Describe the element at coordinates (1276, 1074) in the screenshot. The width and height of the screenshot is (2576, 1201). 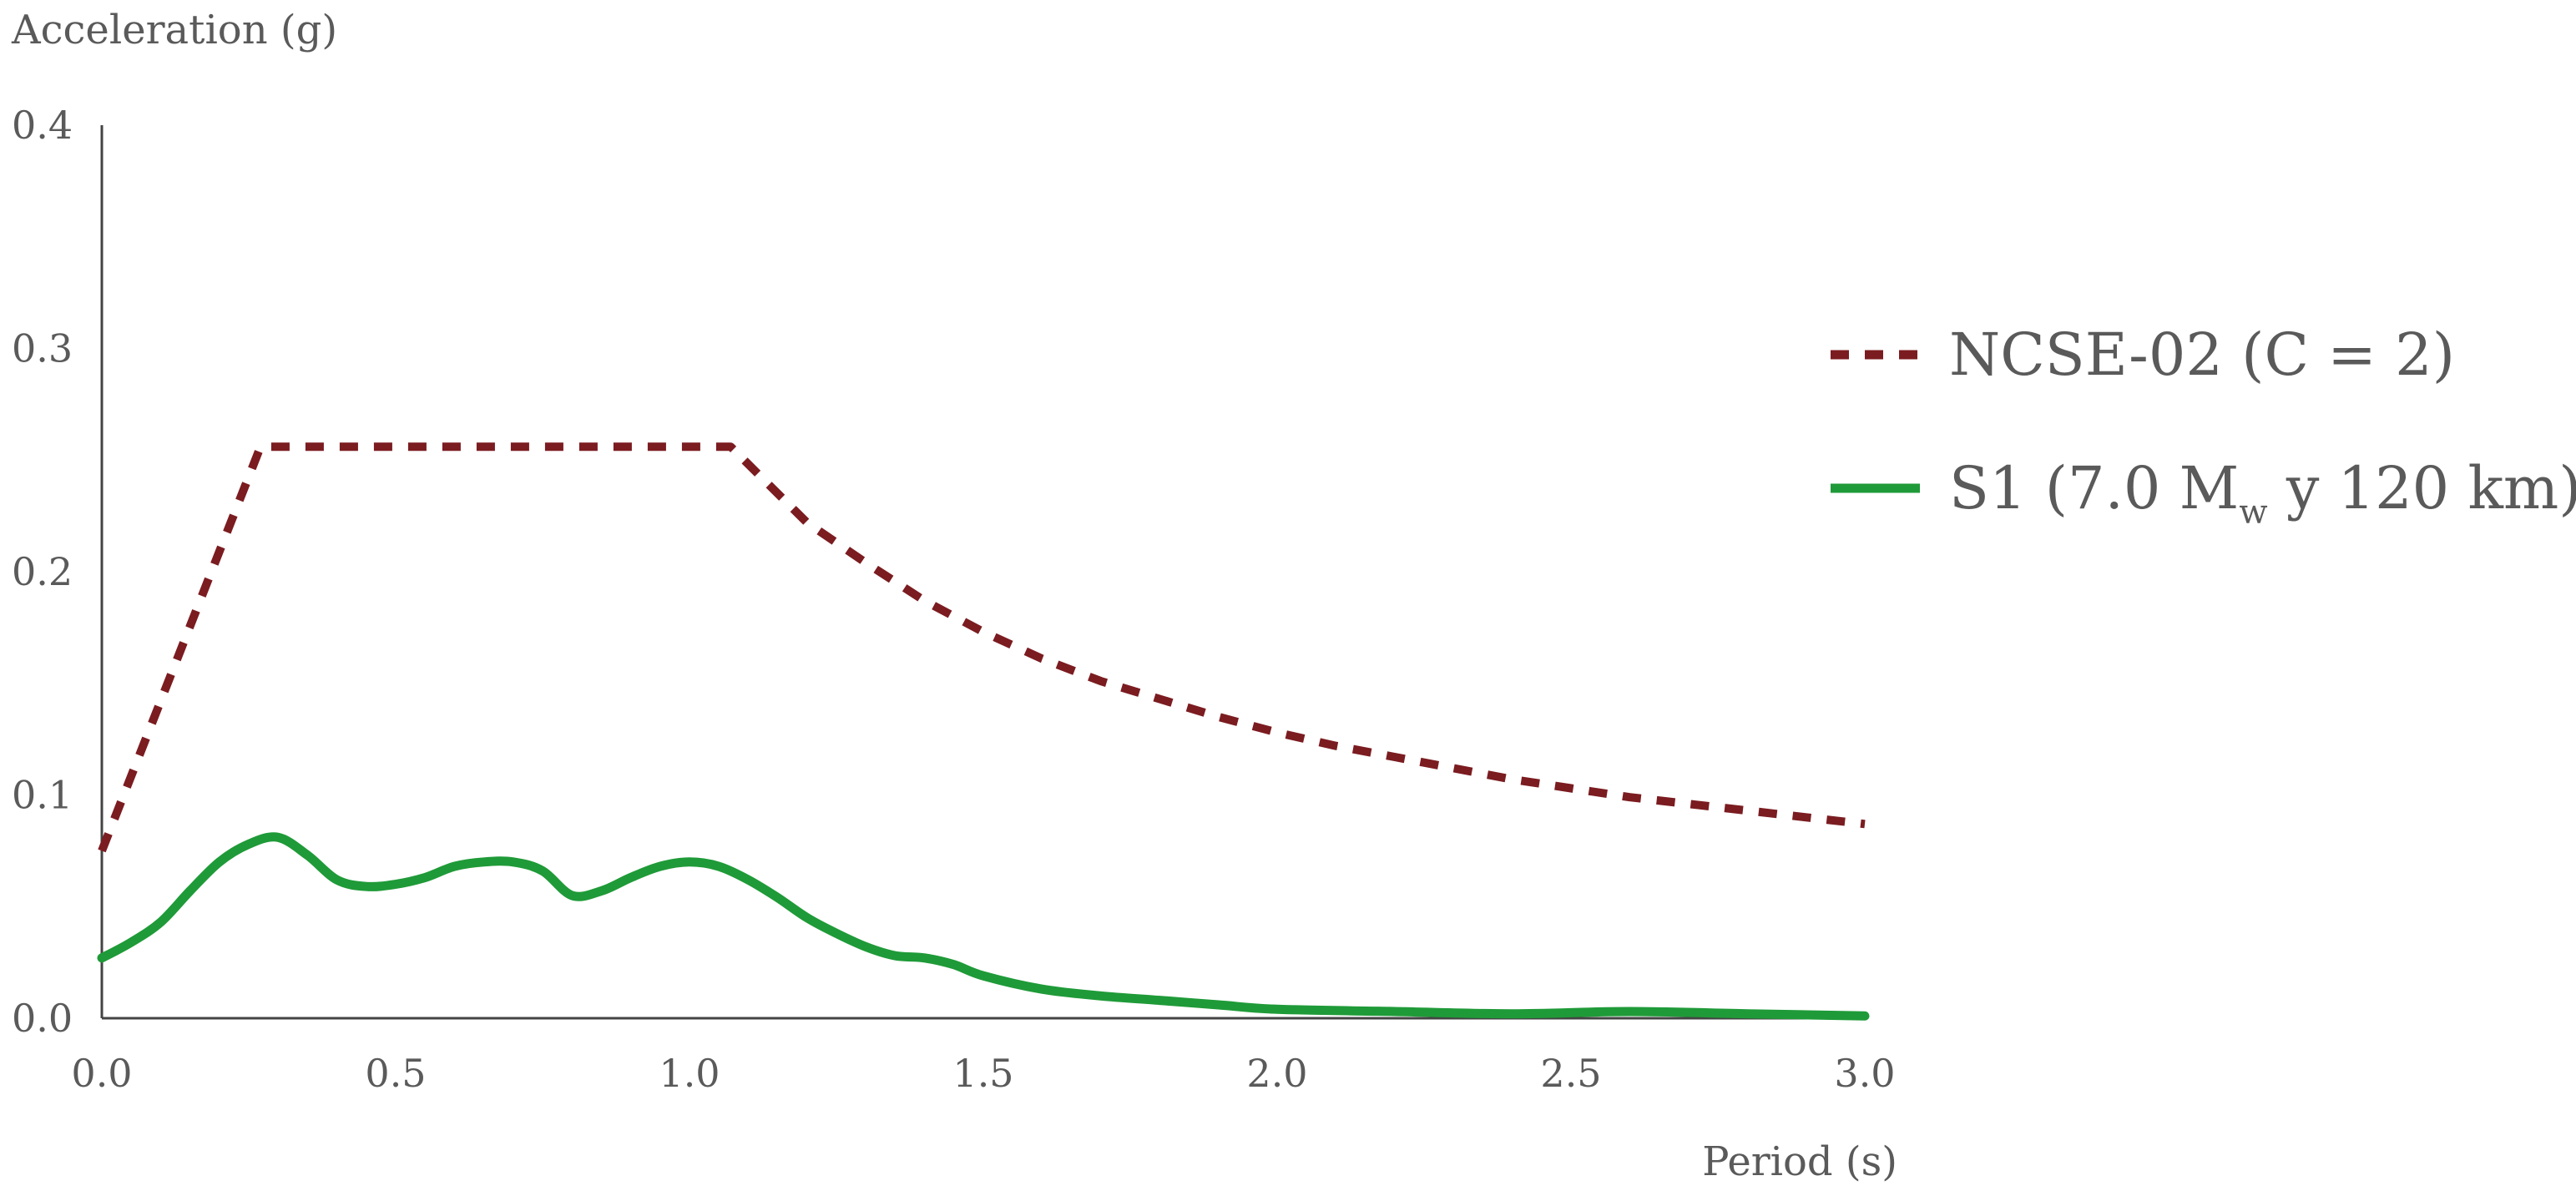
I see `x-tick-label: 2.0` at that location.